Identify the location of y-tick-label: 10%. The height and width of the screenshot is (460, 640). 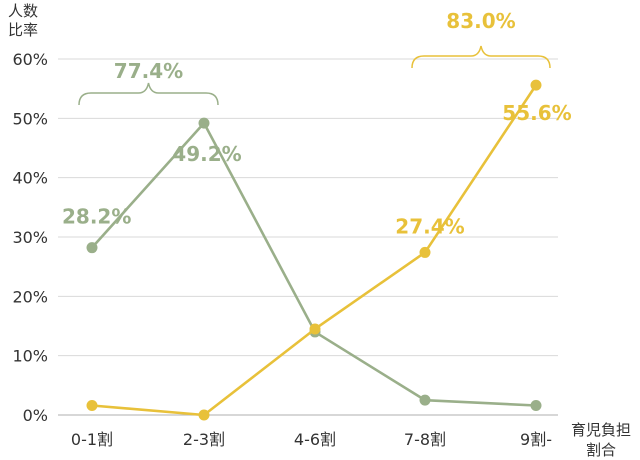
(30, 356).